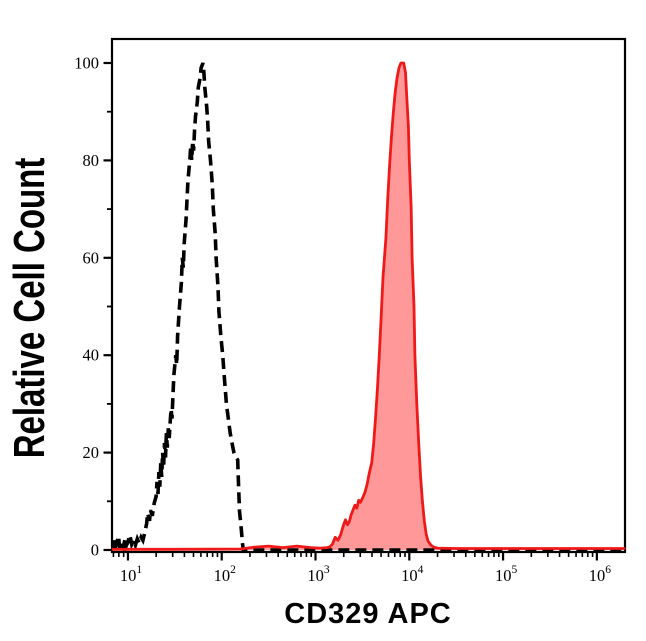  I want to click on x-tick-label: 10⁴, so click(412, 574).